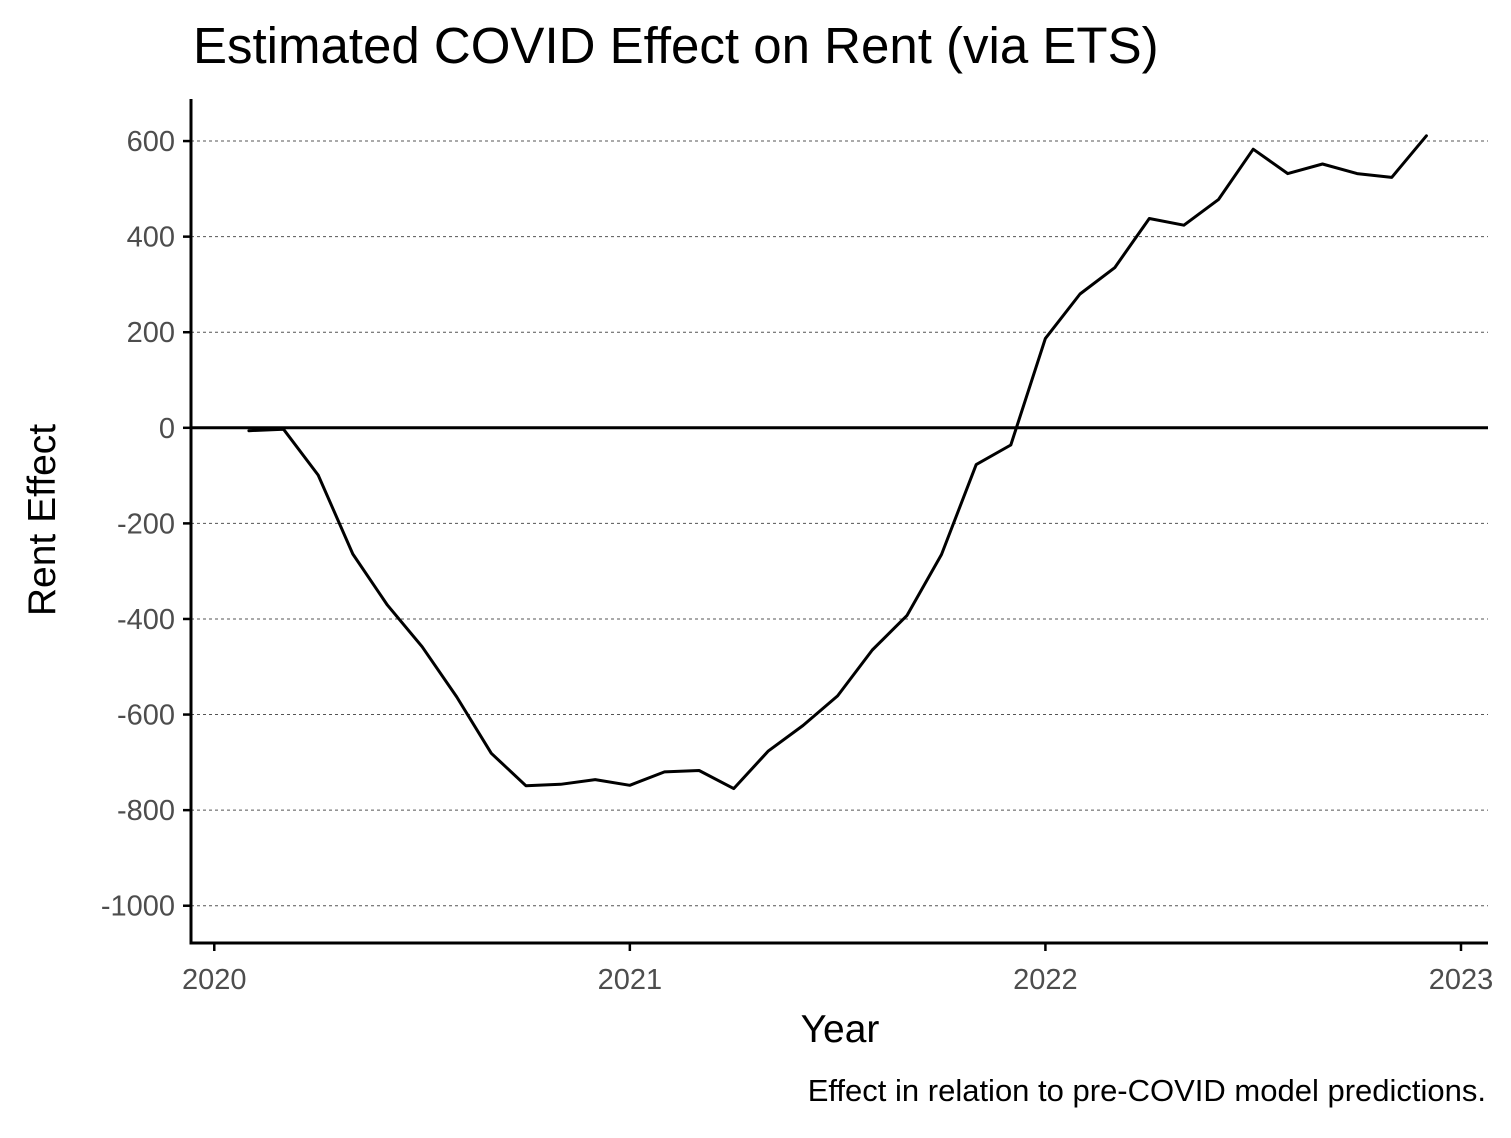 The width and height of the screenshot is (1511, 1138). What do you see at coordinates (151, 238) in the screenshot?
I see `y-tick-label: 400` at bounding box center [151, 238].